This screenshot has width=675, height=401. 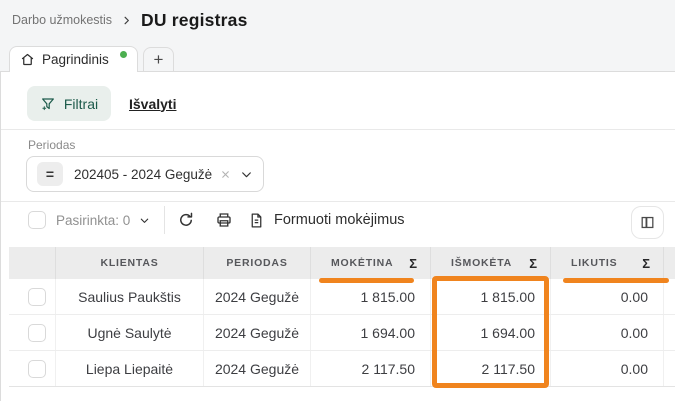 What do you see at coordinates (491, 263) in the screenshot?
I see `header-ismoketa: IŠMOKĖTA Σ` at bounding box center [491, 263].